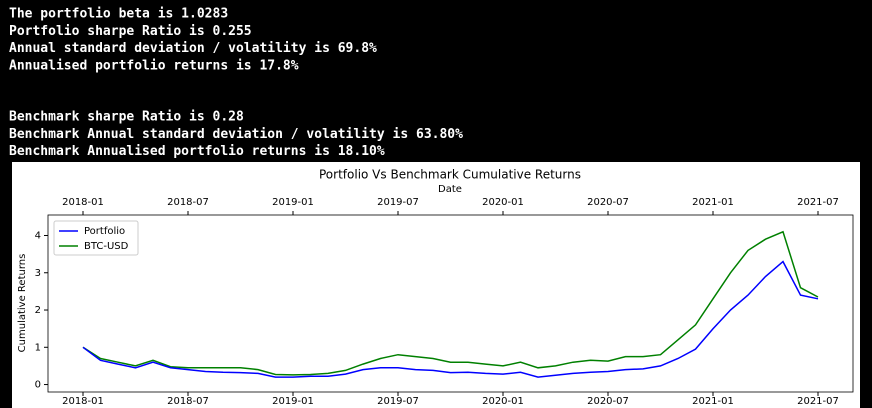 This screenshot has height=408, width=872. I want to click on x-tick-label-top: 2020-07, so click(608, 202).